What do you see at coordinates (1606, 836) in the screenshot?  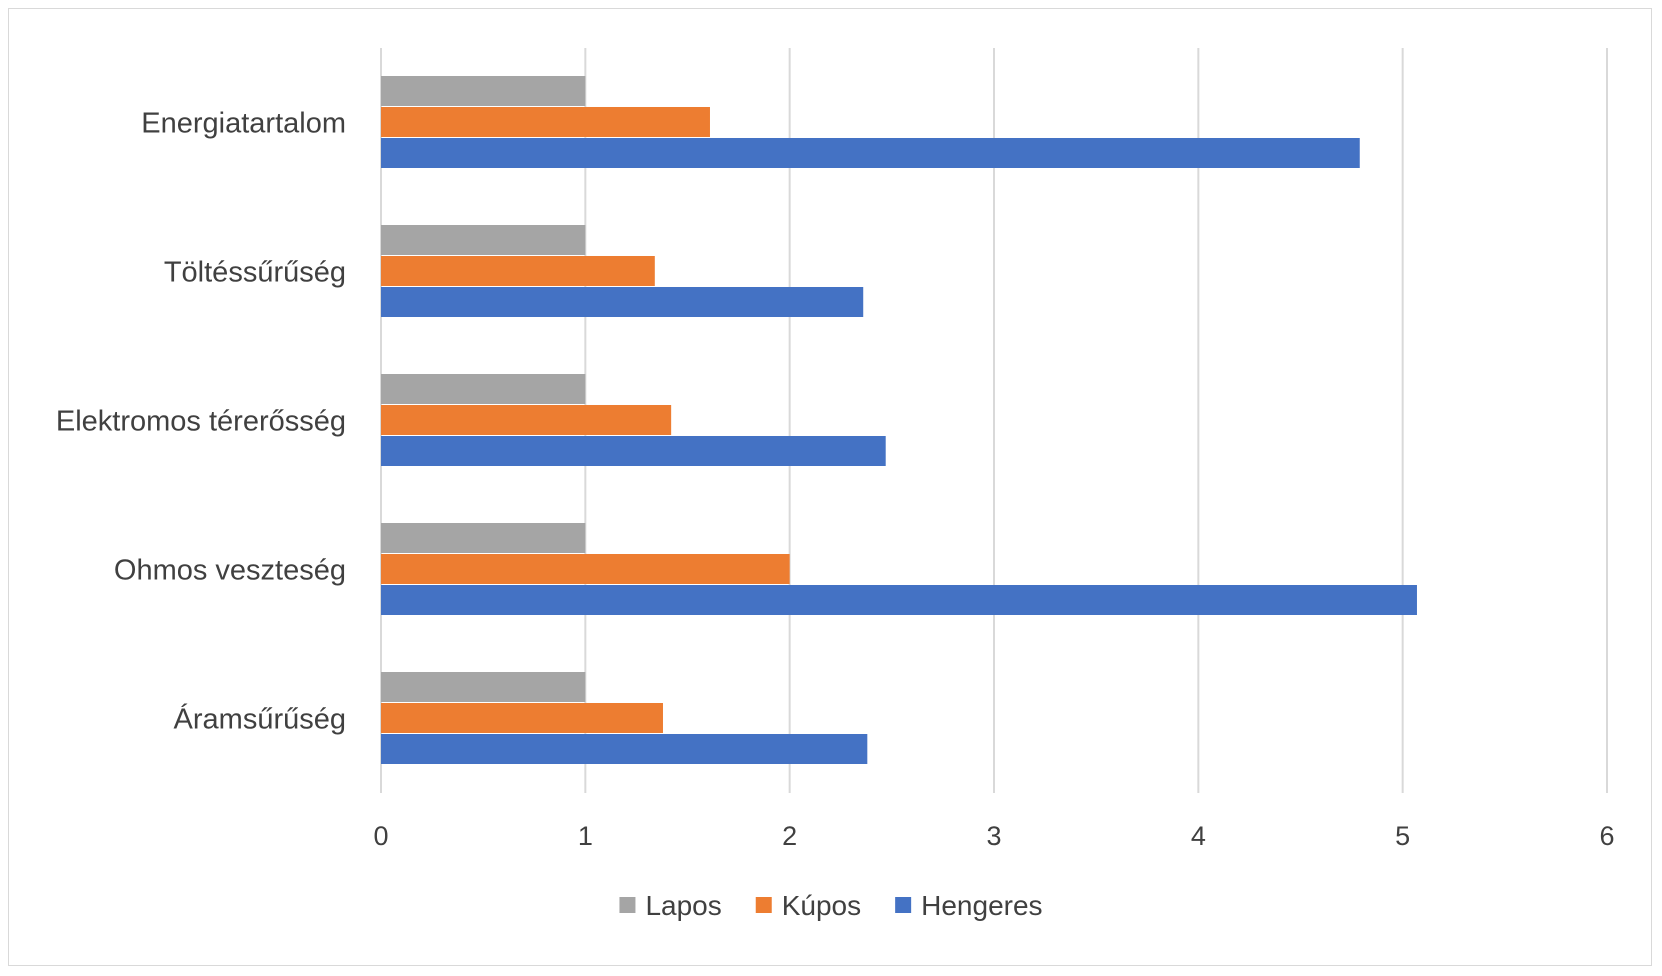 I see `x-tick-label-6: 6` at bounding box center [1606, 836].